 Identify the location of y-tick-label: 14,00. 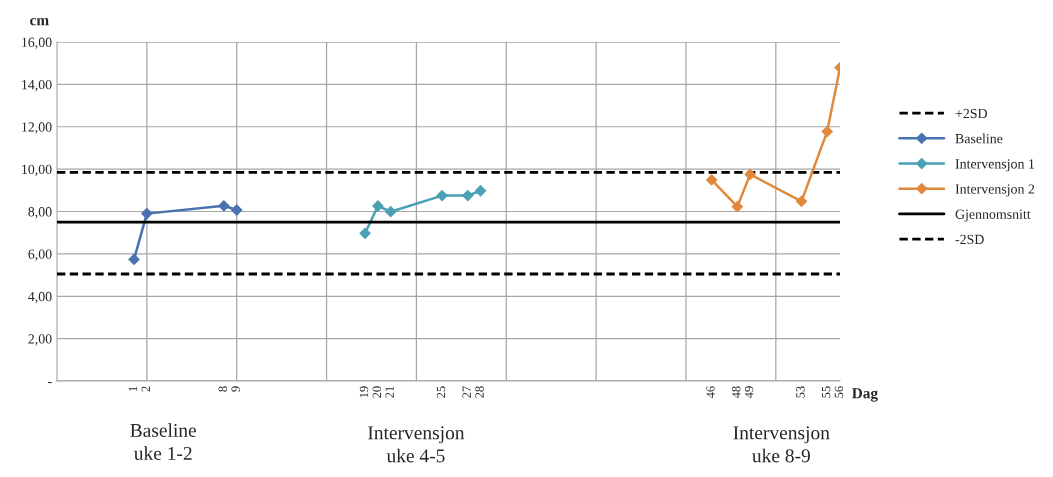
(37, 85).